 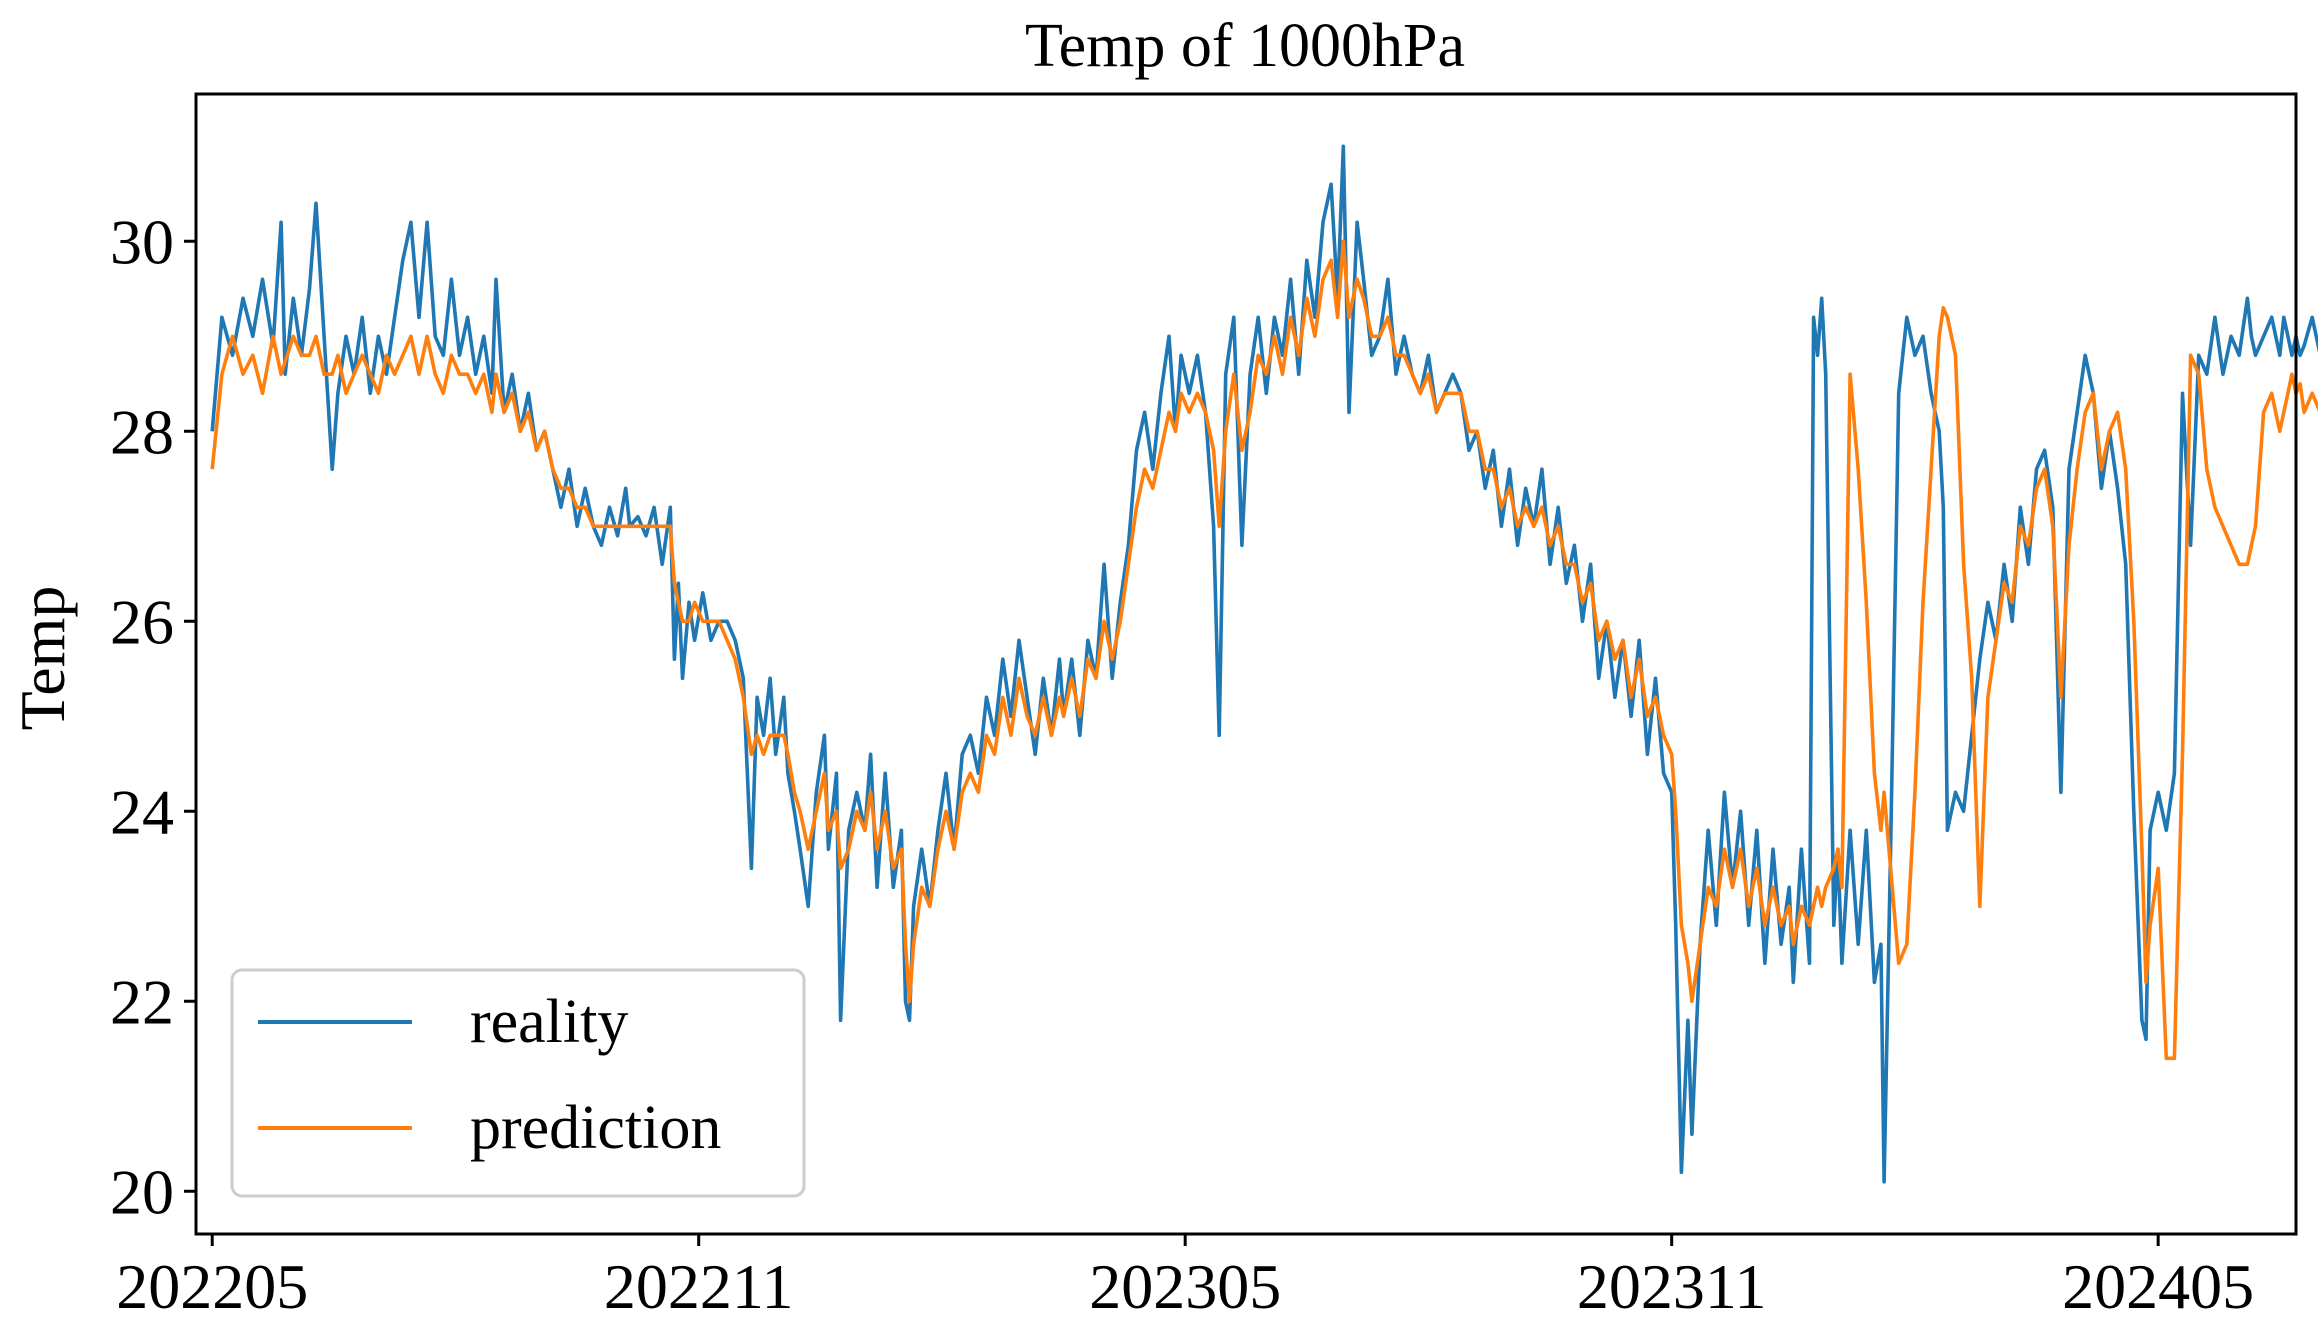 What do you see at coordinates (699, 1286) in the screenshot?
I see `x-tick-label: 202211` at bounding box center [699, 1286].